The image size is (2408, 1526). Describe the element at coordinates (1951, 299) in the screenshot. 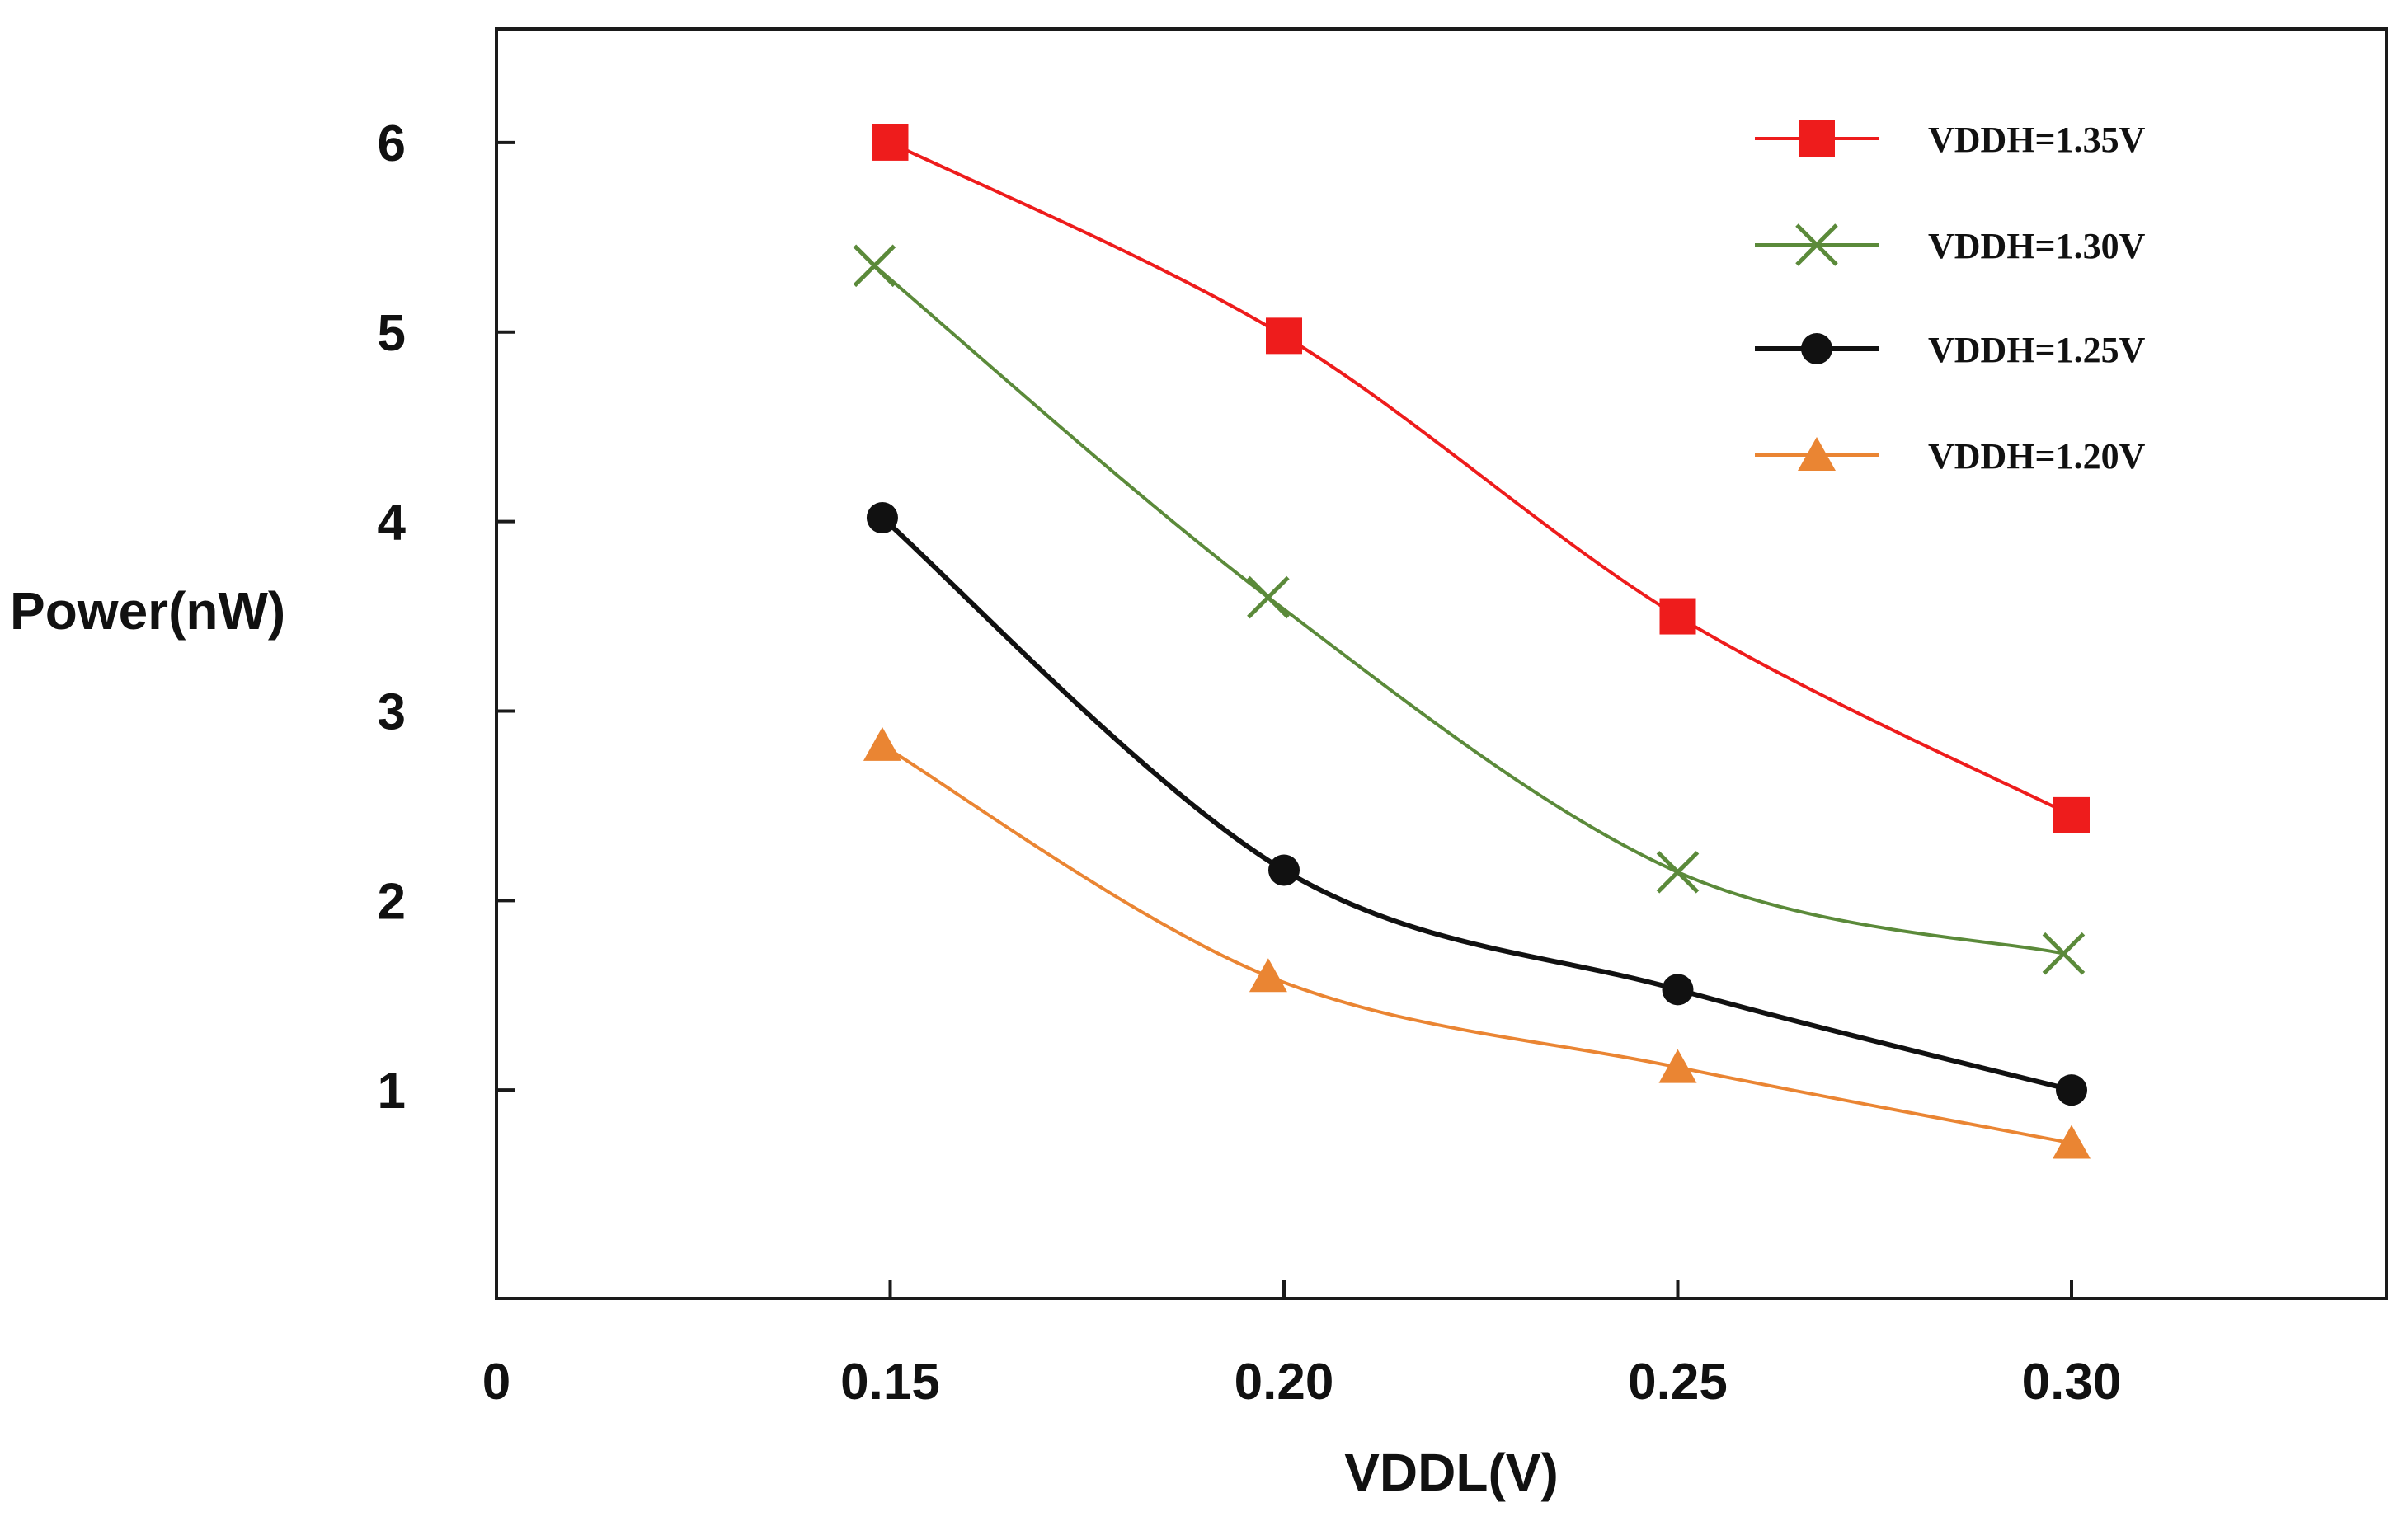

I see `legend: VDDH=1.35V VDDH=1.30V VDDH=1.25V VDDH=1.20V` at that location.